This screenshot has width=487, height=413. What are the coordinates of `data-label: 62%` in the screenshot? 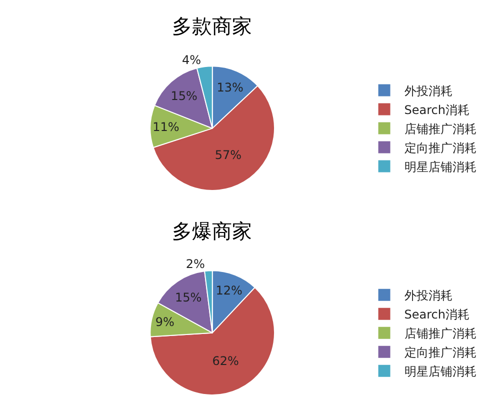 It's located at (225, 361).